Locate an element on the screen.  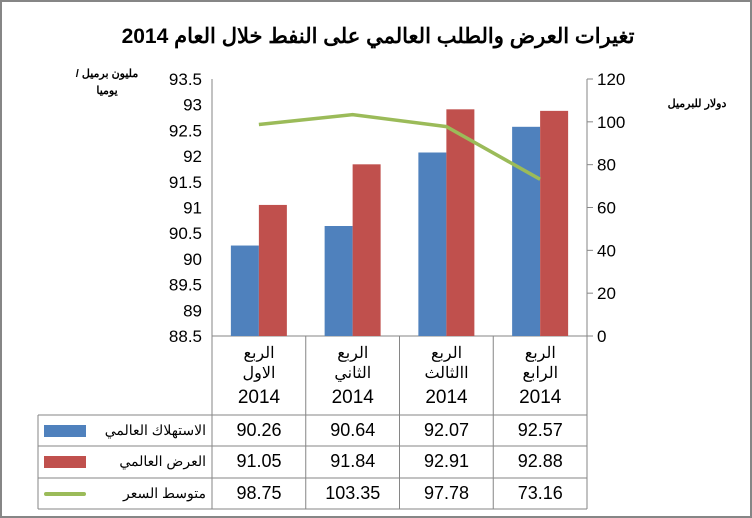
data-table-cell: 91.84 is located at coordinates (353, 461).